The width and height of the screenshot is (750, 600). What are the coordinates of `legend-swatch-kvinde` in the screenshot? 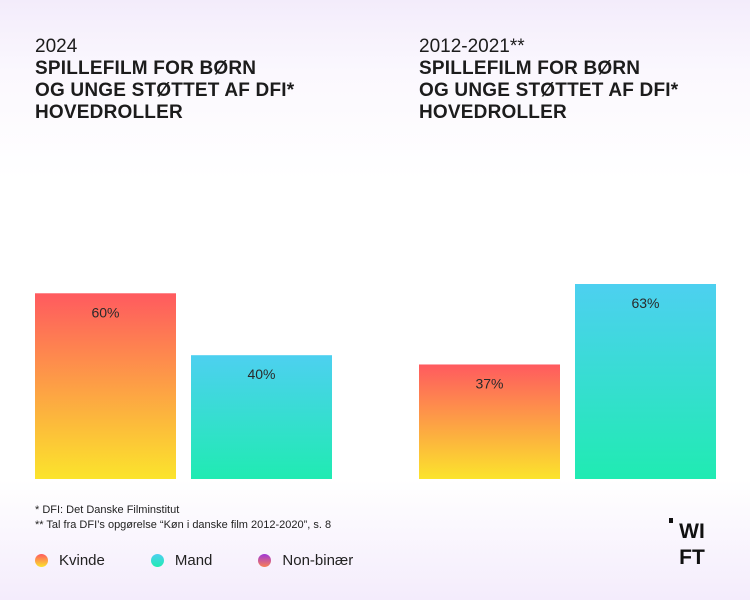 It's located at (41, 560).